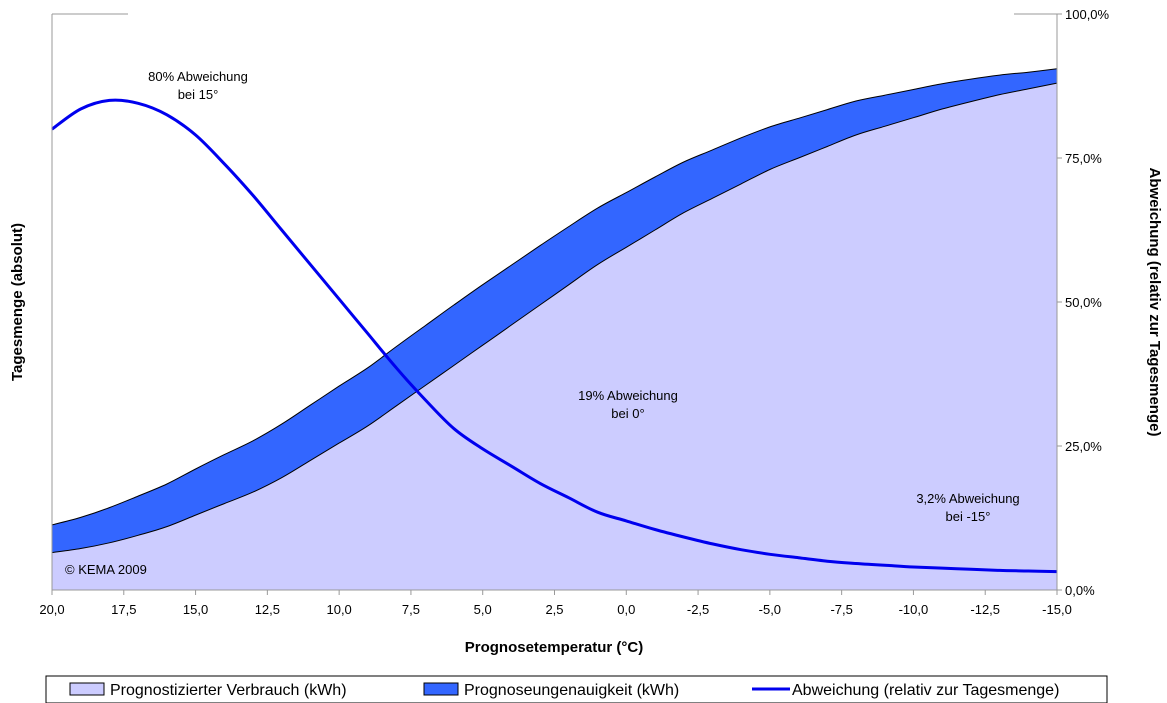  What do you see at coordinates (770, 609) in the screenshot?
I see `x-tick-label: -5,0` at bounding box center [770, 609].